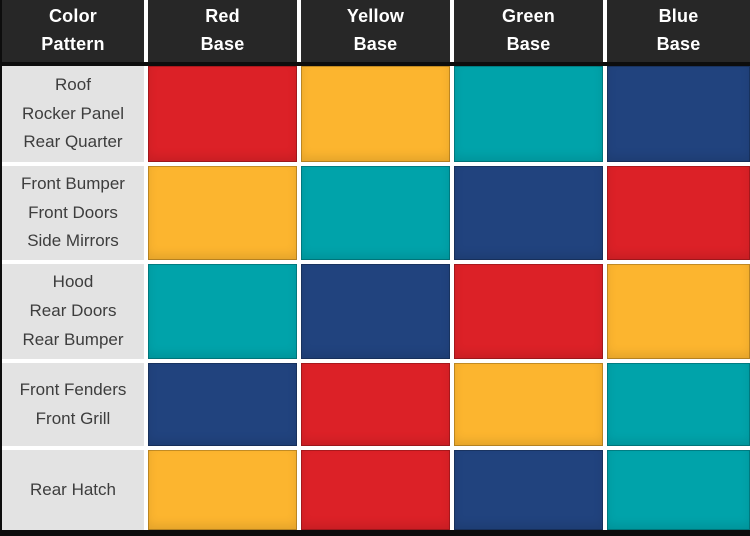  Describe the element at coordinates (73, 490) in the screenshot. I see `row-label-rear-hatch: Rear Hatch` at that location.